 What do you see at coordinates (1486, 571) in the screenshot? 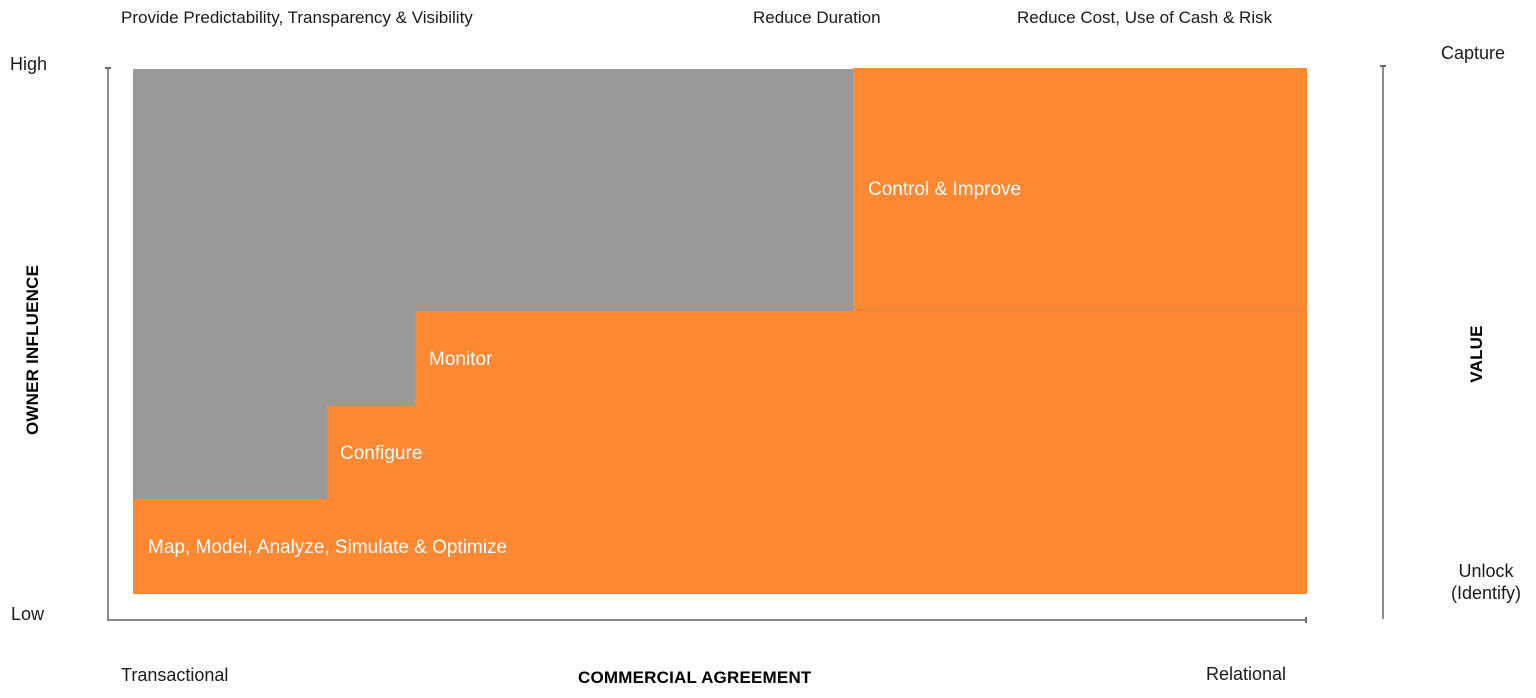
I see `value-unlock-line1: Unlock` at bounding box center [1486, 571].